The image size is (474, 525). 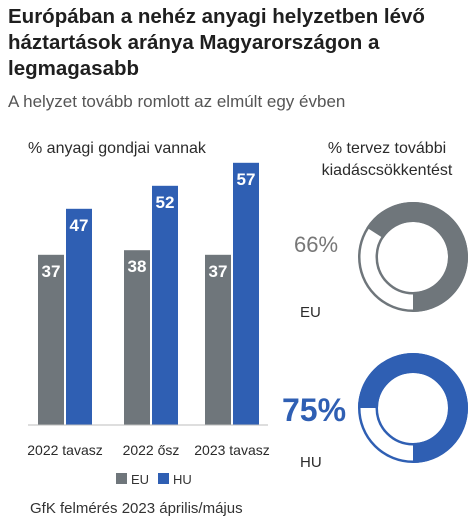 What do you see at coordinates (140, 479) in the screenshot?
I see `legend-label-eu: EU` at bounding box center [140, 479].